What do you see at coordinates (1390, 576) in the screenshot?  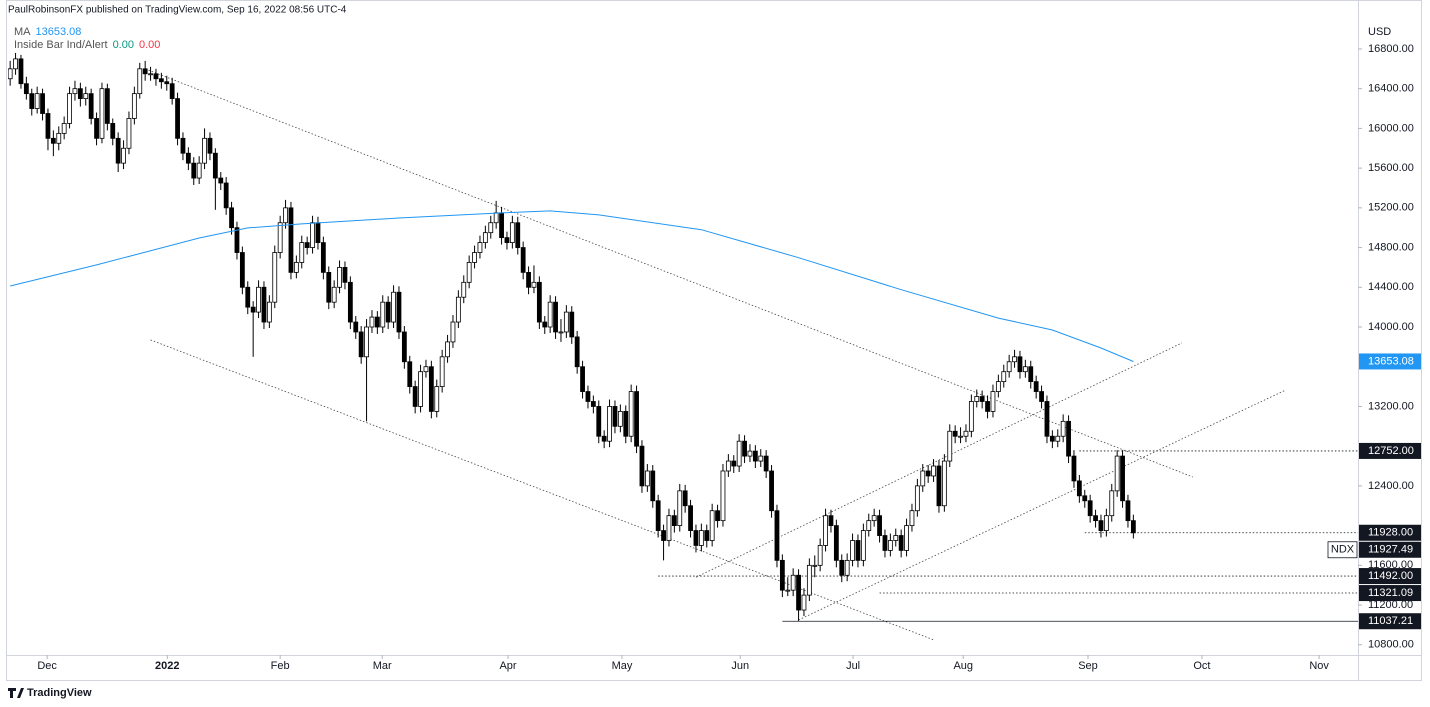 I see `price-label: 11492.00` at bounding box center [1390, 576].